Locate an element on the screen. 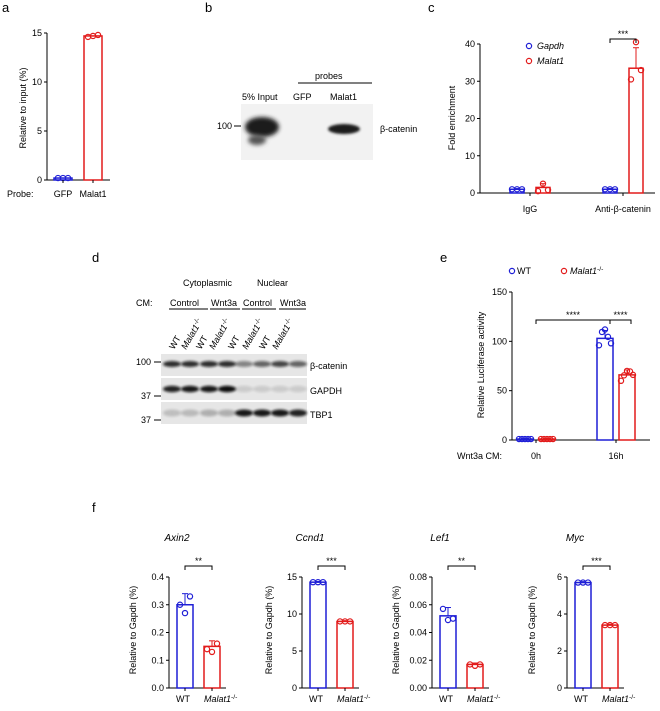  c-ylabel: Fold enrichment is located at coordinates (452, 117).